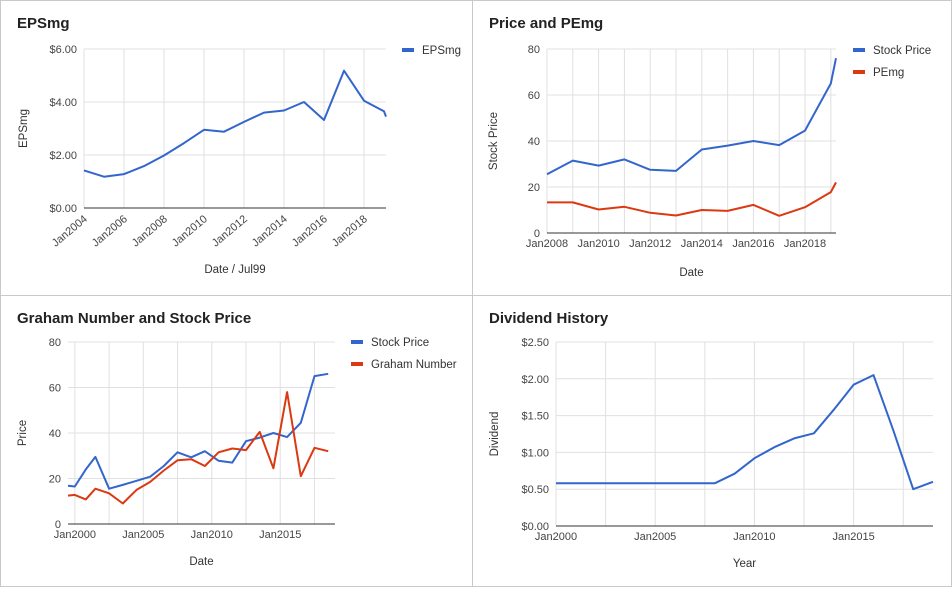 This screenshot has width=952, height=595. Describe the element at coordinates (24, 128) in the screenshot. I see `y-axis-title: EPSmg` at that location.